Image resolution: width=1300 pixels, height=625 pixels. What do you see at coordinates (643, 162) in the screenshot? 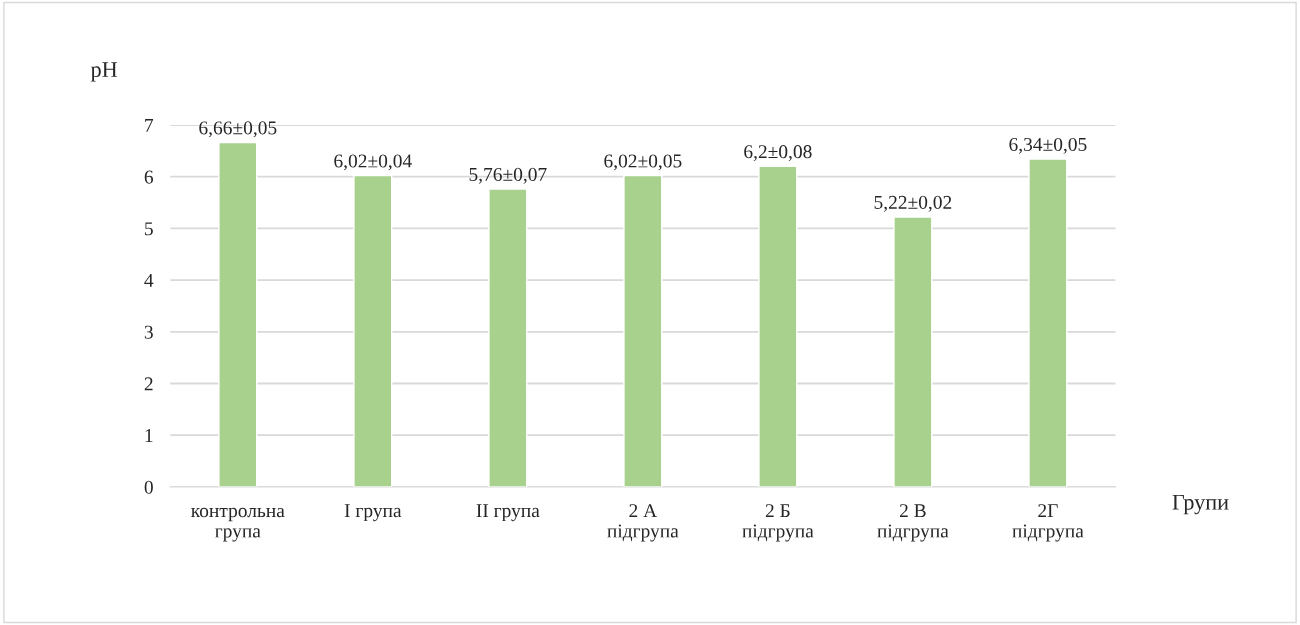
I see `data-label: 6,02±0,05` at bounding box center [643, 162].